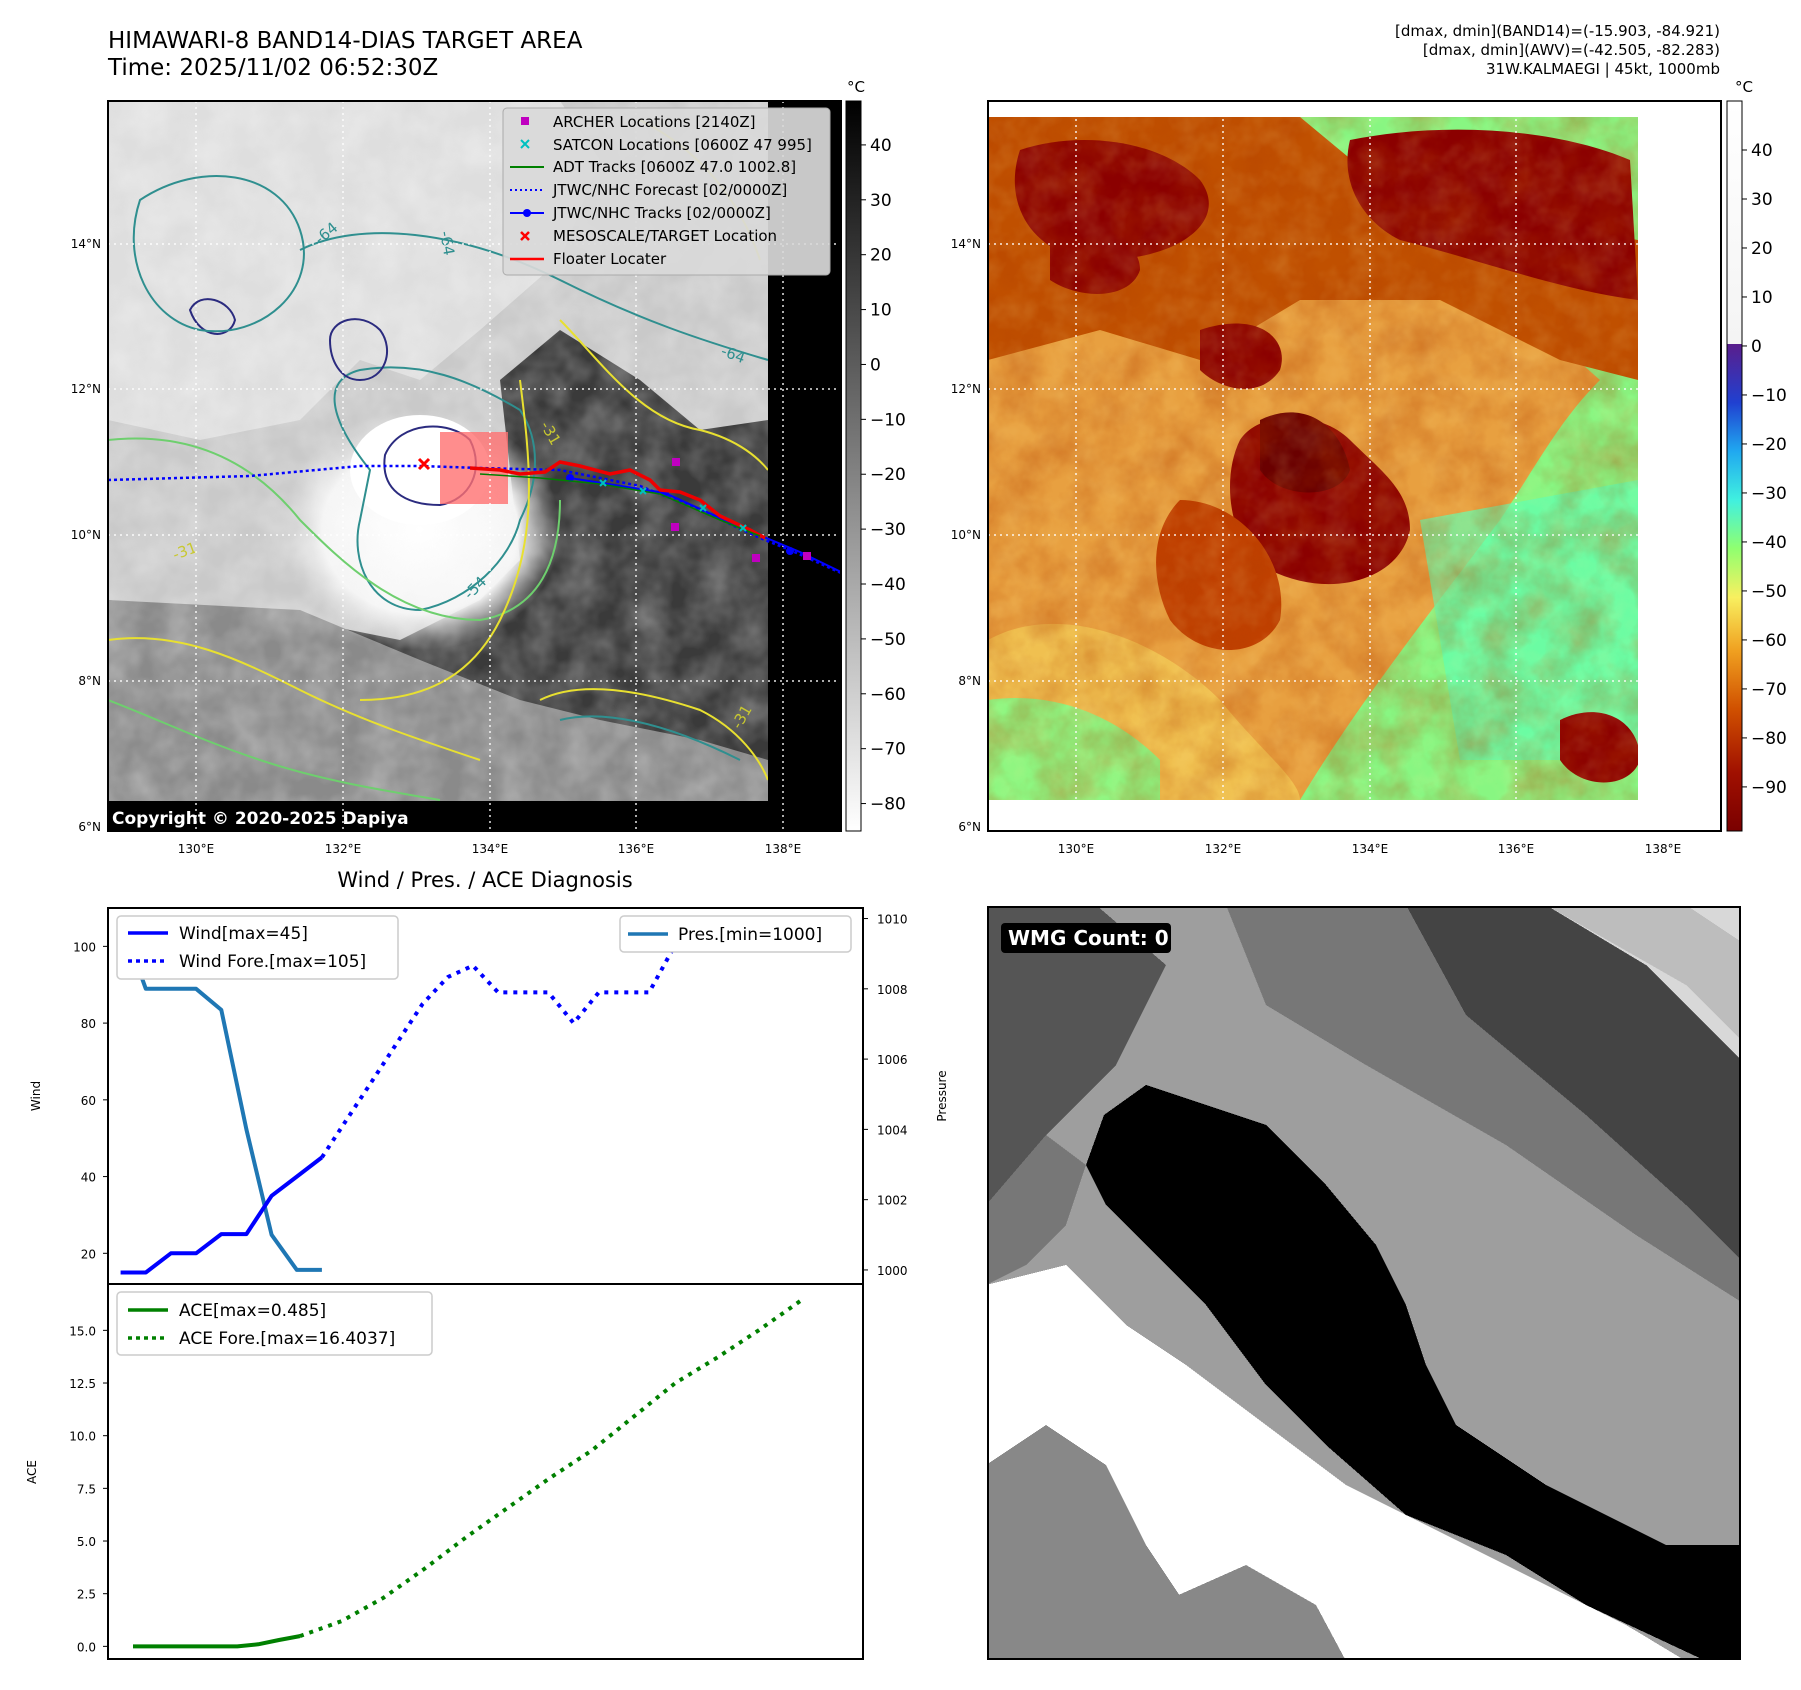  I want to click on floater-locater, so click(617, 500).